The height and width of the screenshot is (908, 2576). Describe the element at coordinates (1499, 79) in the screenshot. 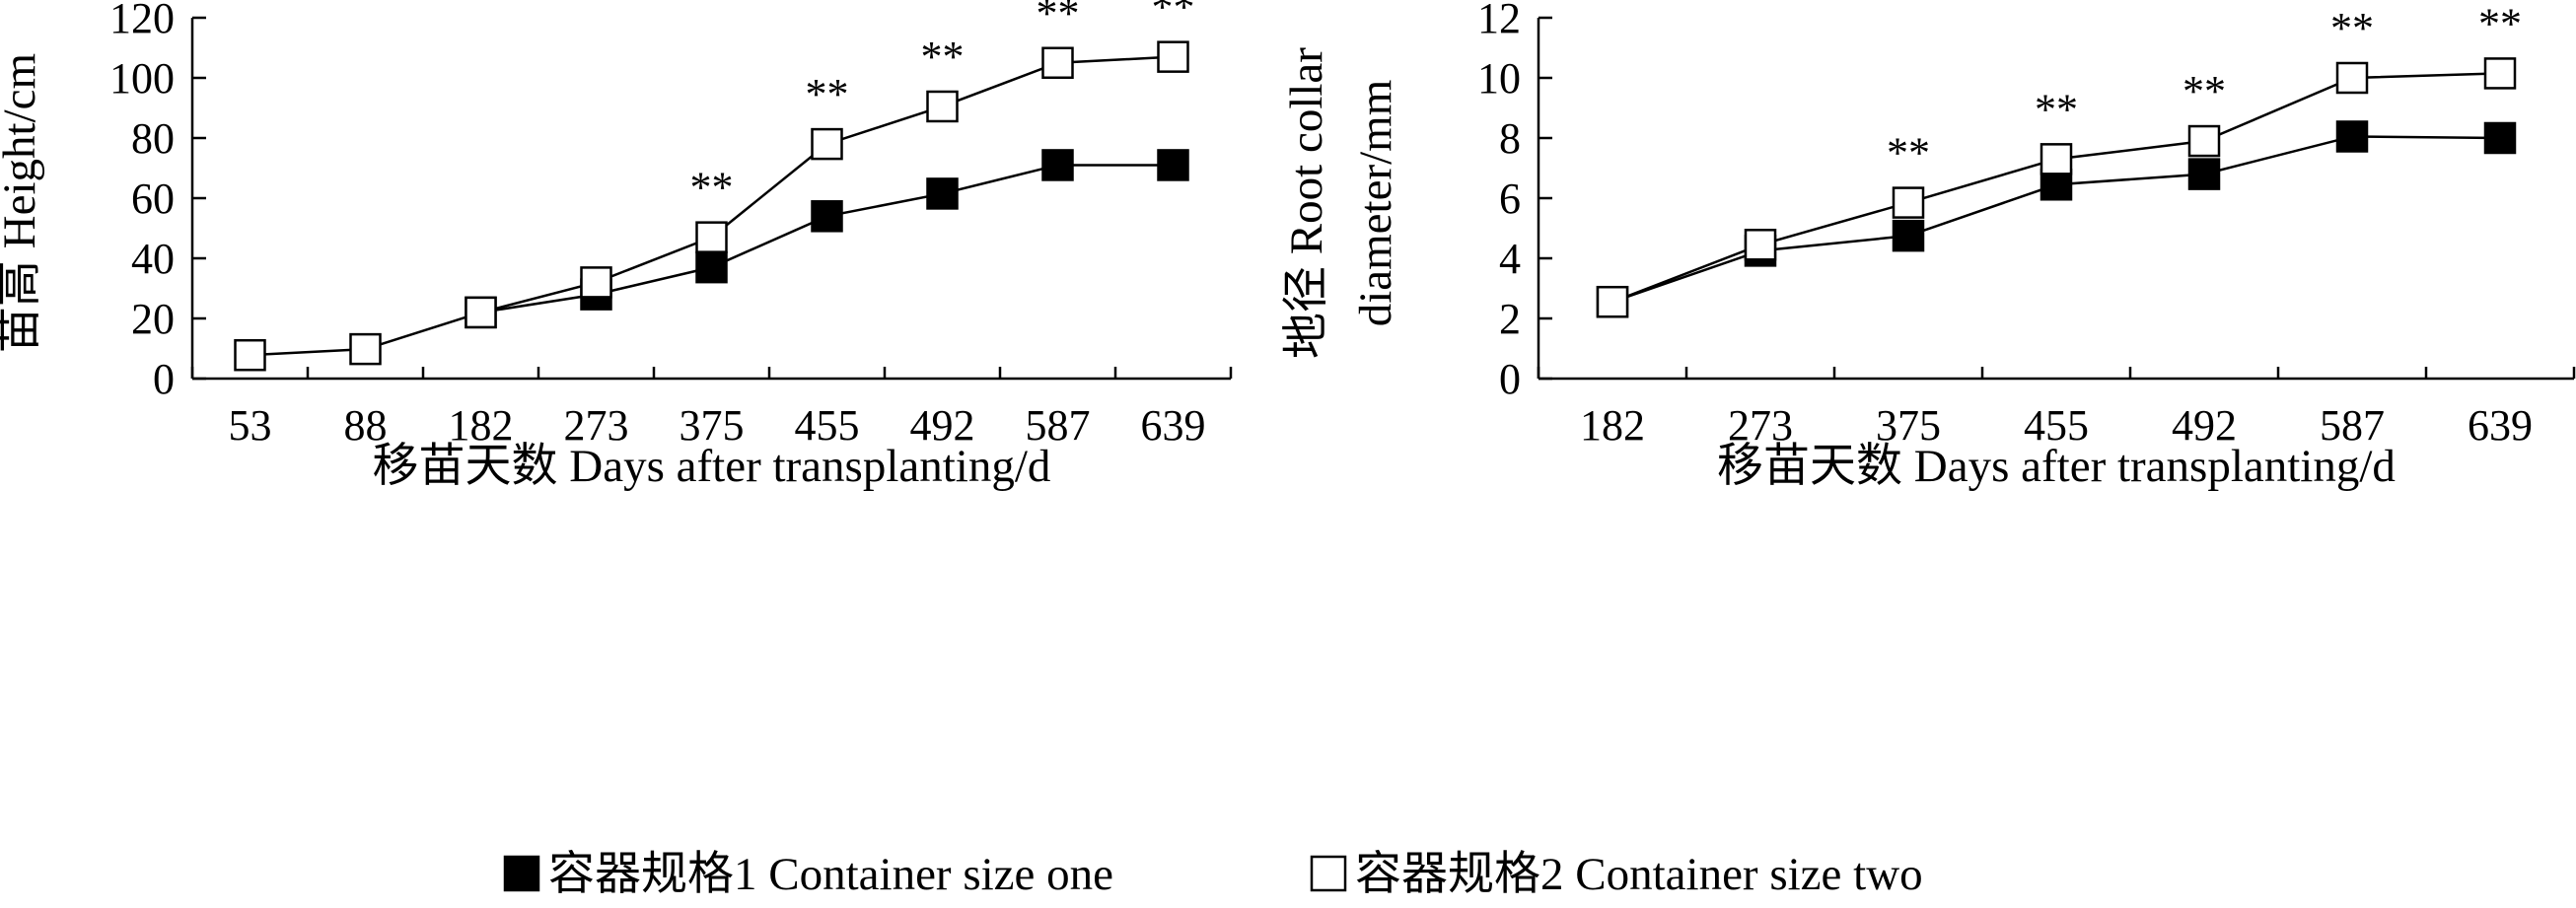

I see `y-tick-label: 10` at that location.